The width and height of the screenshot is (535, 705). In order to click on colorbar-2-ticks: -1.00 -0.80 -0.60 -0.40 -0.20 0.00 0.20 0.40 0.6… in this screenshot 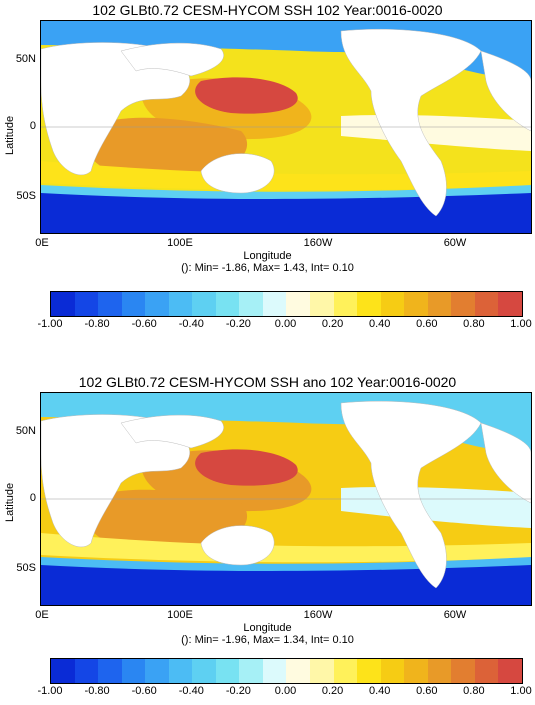, I will do `click(284, 692)`.